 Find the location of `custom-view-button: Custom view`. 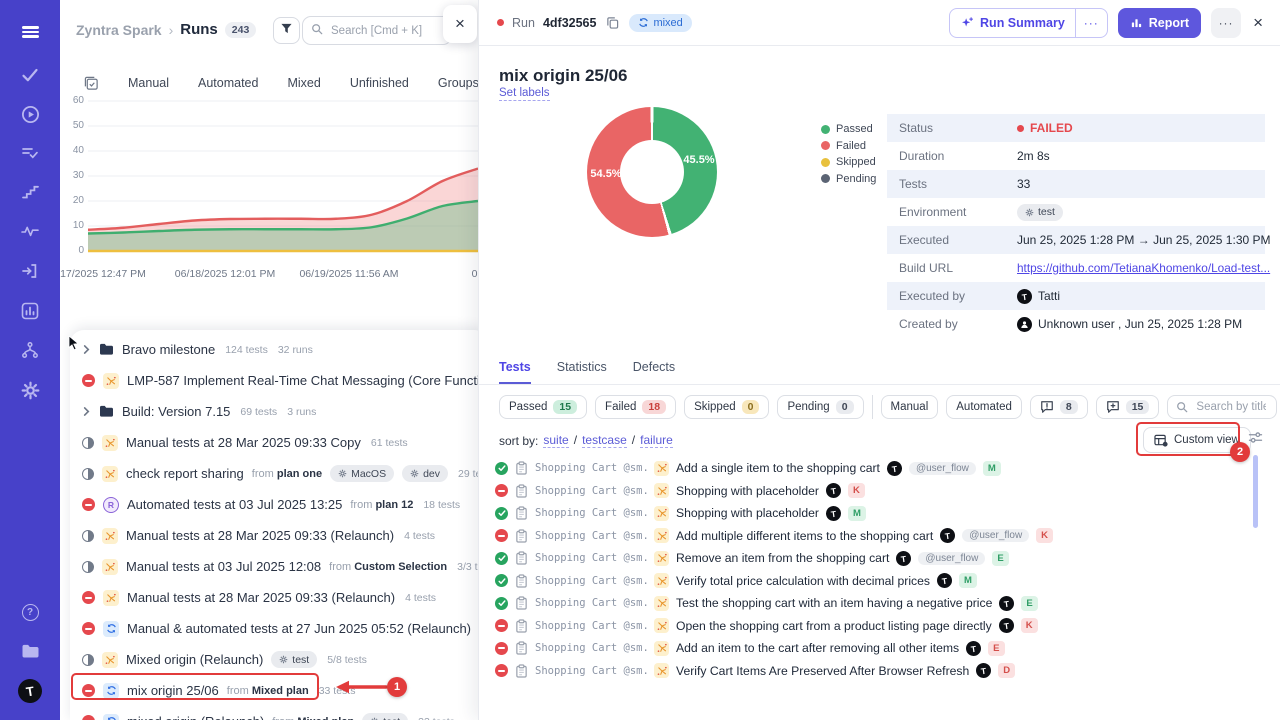

custom-view-button: Custom view is located at coordinates (1197, 440).